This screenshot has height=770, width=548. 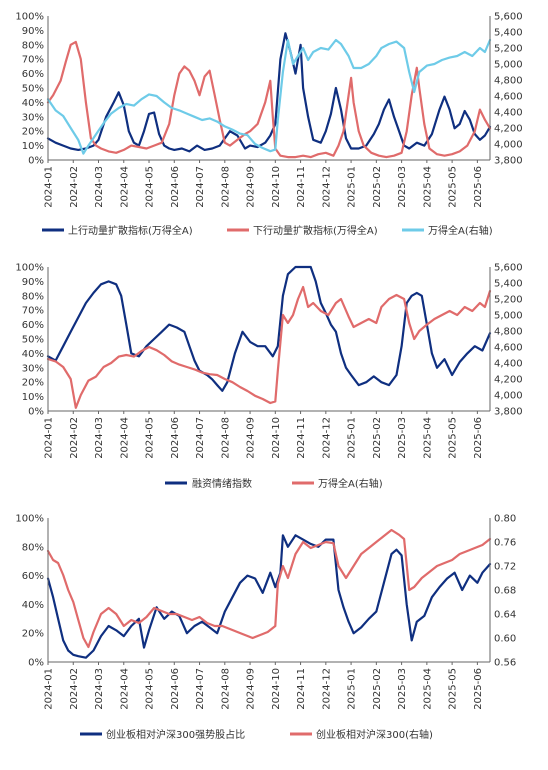 I want to click on y-right-tick-label: 0.56, so click(x=505, y=663).